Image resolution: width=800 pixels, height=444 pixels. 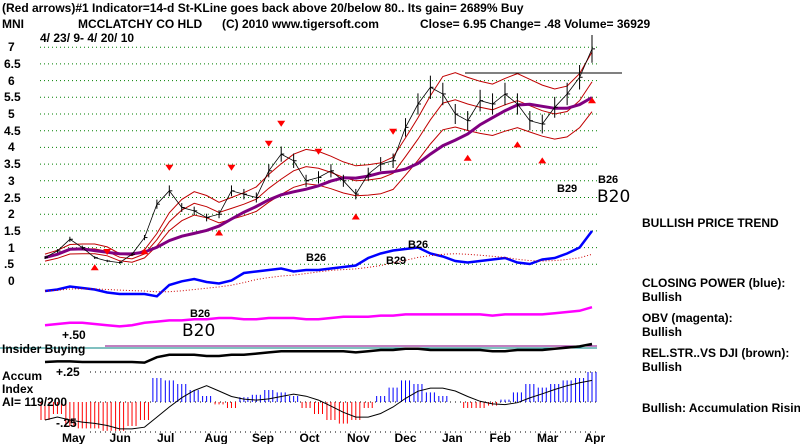 What do you see at coordinates (11, 247) in the screenshot?
I see `y-tick-label: 1` at bounding box center [11, 247].